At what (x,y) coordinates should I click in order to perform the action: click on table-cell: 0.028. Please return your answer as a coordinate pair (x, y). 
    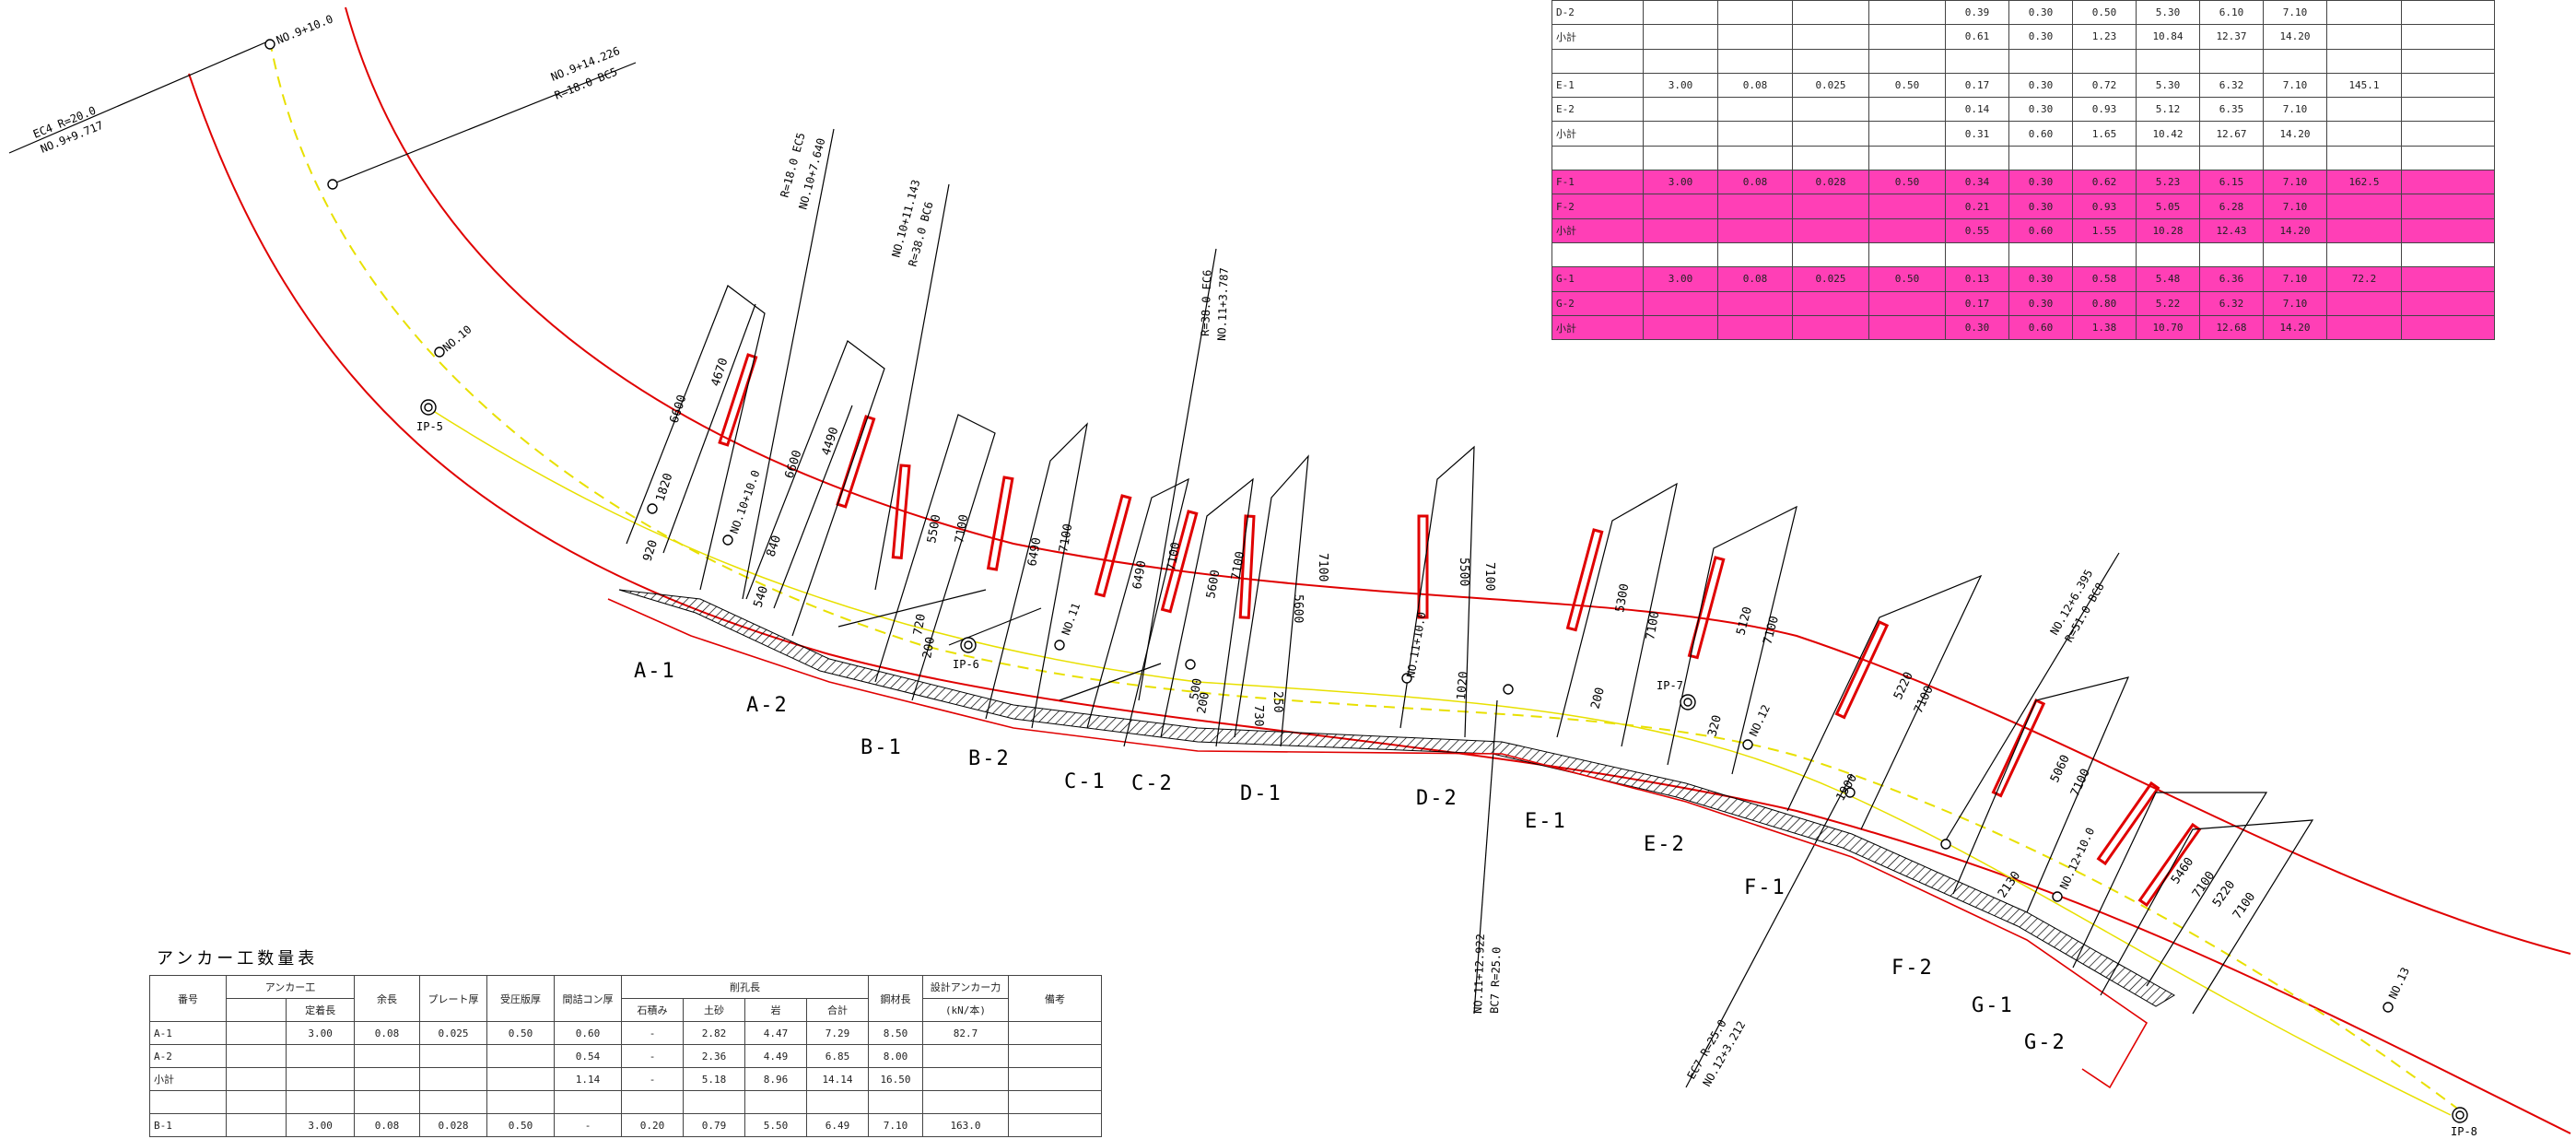
    Looking at the image, I should click on (1830, 182).